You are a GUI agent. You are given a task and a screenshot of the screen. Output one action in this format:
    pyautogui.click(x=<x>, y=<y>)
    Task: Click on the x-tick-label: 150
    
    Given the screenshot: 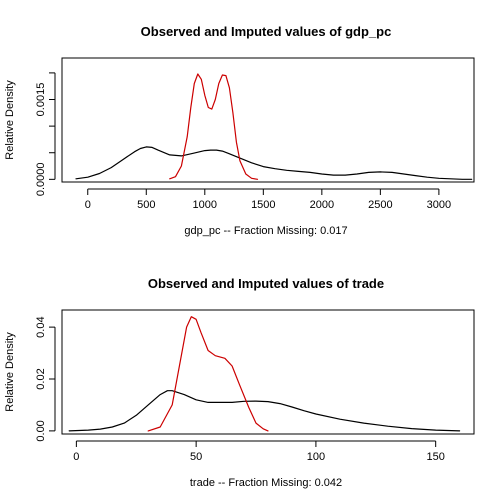 What is the action you would take?
    pyautogui.click(x=435, y=457)
    